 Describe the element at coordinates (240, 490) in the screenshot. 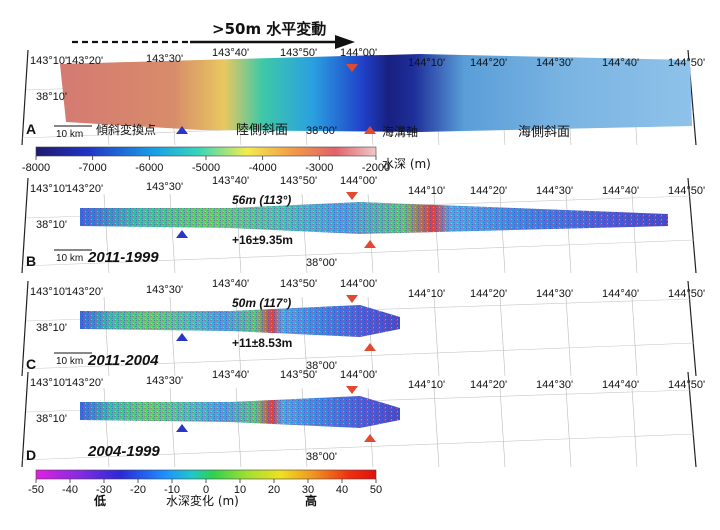

I see `change-tick-label: 10` at that location.